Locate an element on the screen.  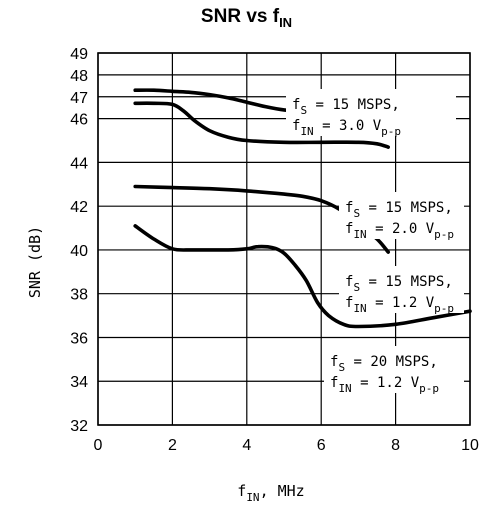
y-axis-label: SNR (dB) is located at coordinates (35, 262).